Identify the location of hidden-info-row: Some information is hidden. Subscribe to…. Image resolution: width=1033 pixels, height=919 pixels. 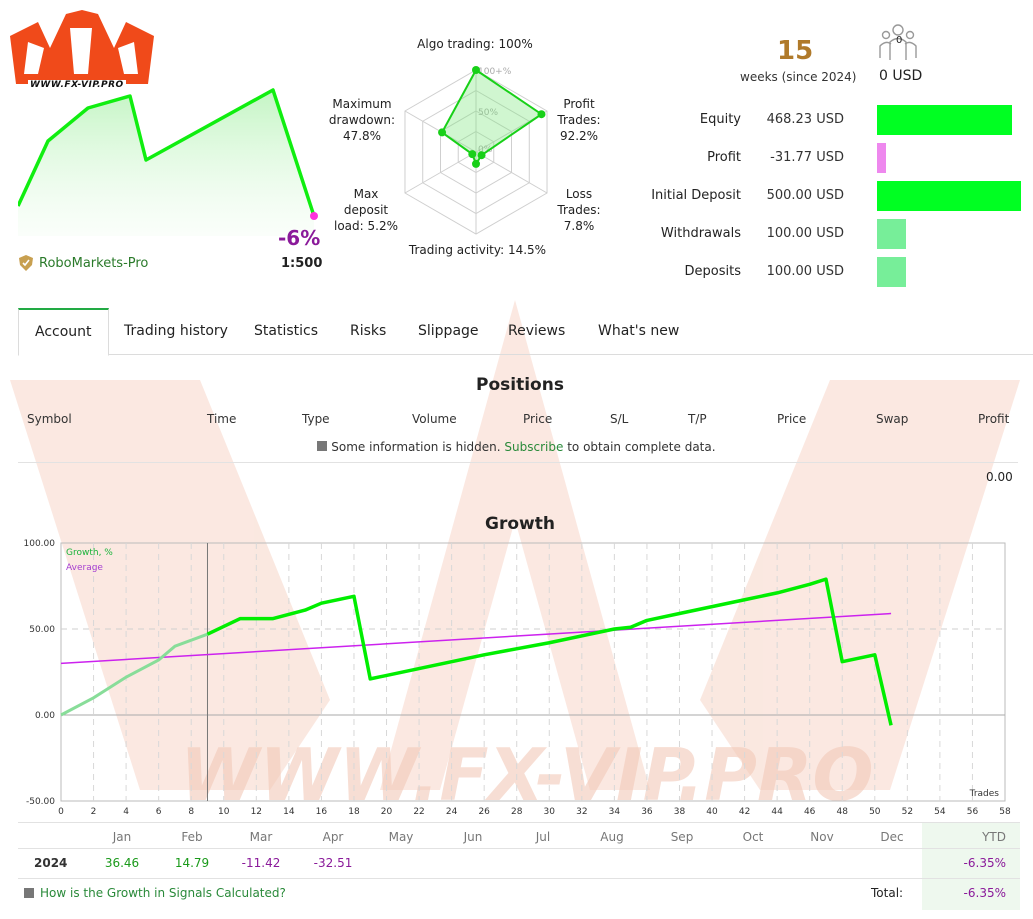
(516, 447).